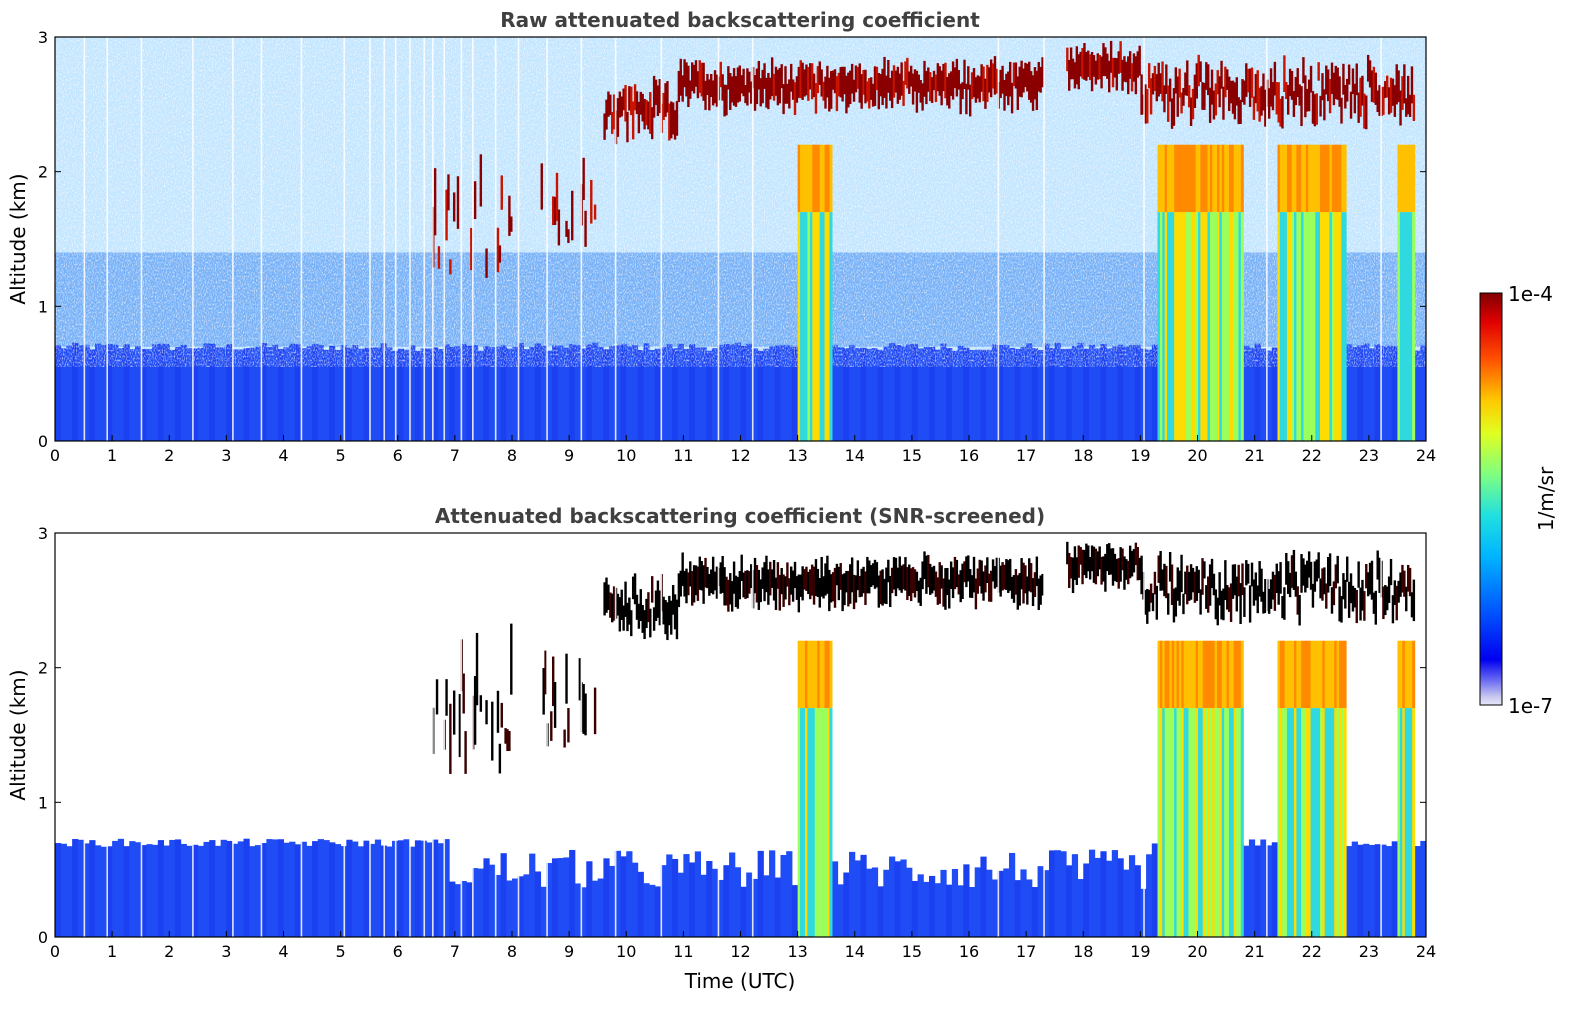 The image size is (1595, 1020). What do you see at coordinates (1369, 951) in the screenshot?
I see `x-tick-label: 23` at bounding box center [1369, 951].